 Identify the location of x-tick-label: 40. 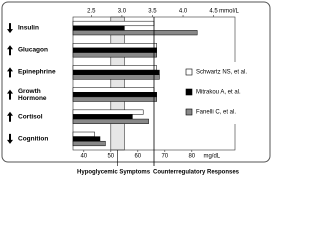
(83, 157).